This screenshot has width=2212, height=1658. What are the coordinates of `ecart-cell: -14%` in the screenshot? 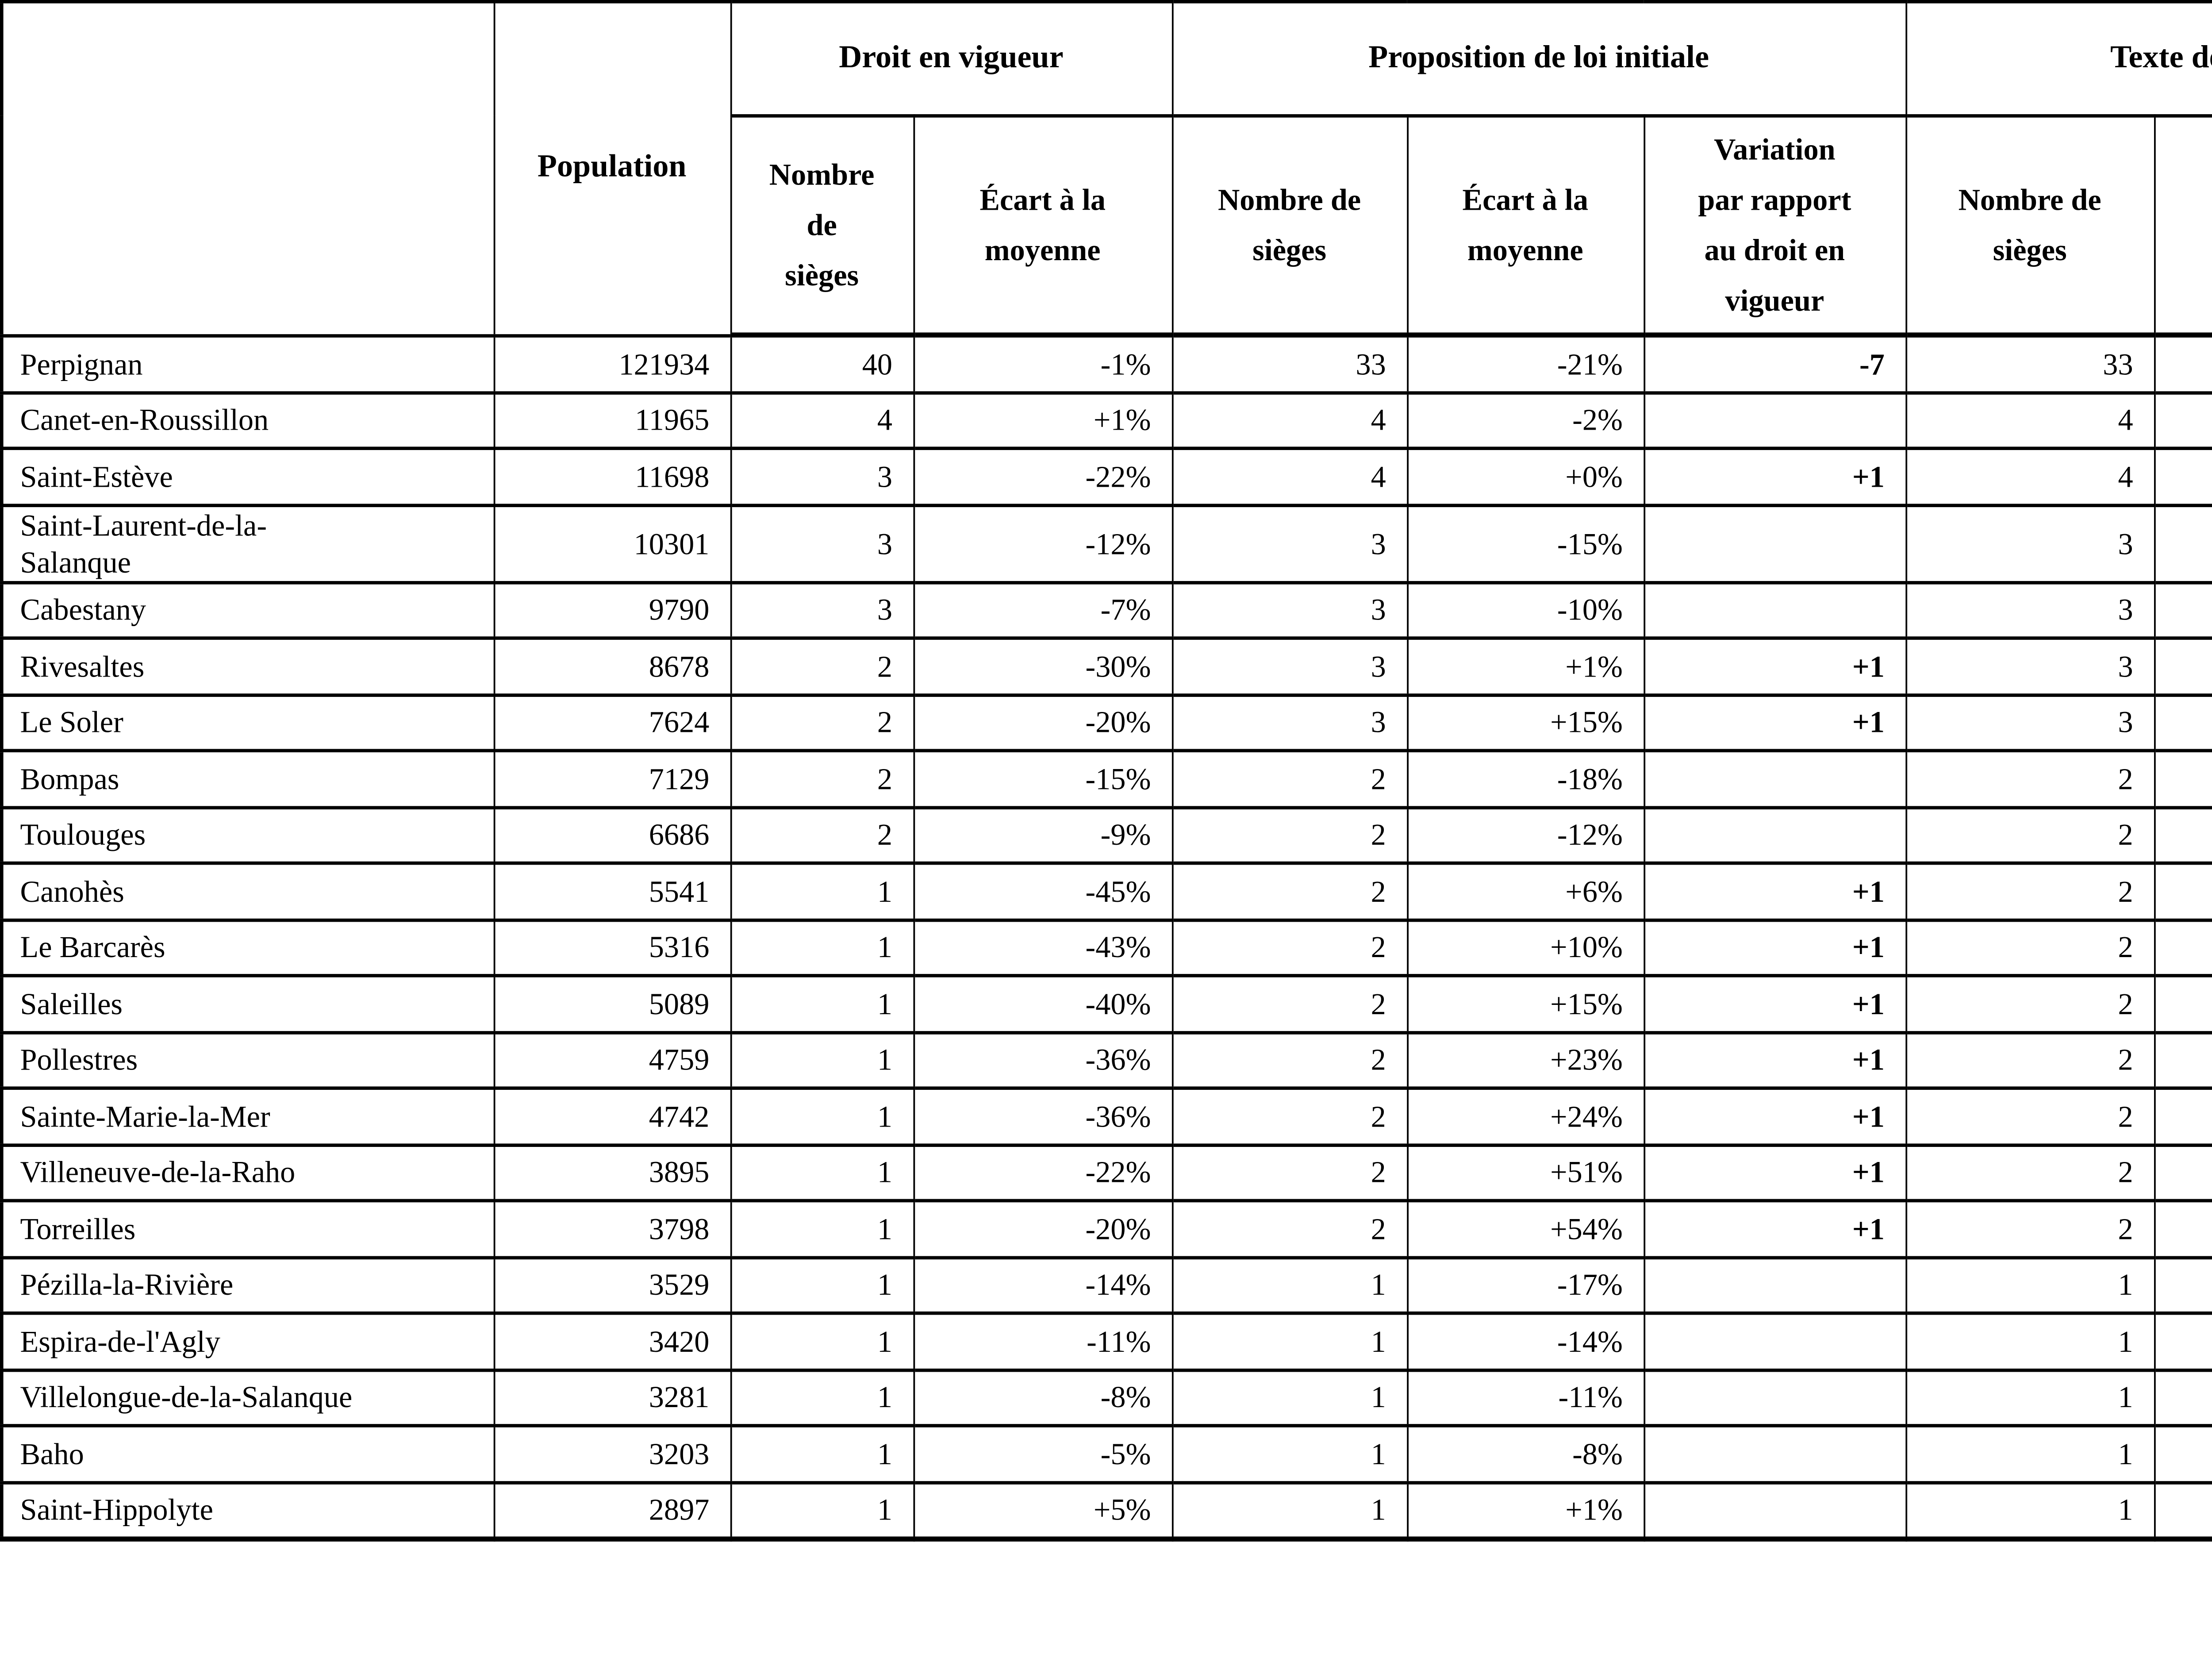 It's located at (1526, 1341).